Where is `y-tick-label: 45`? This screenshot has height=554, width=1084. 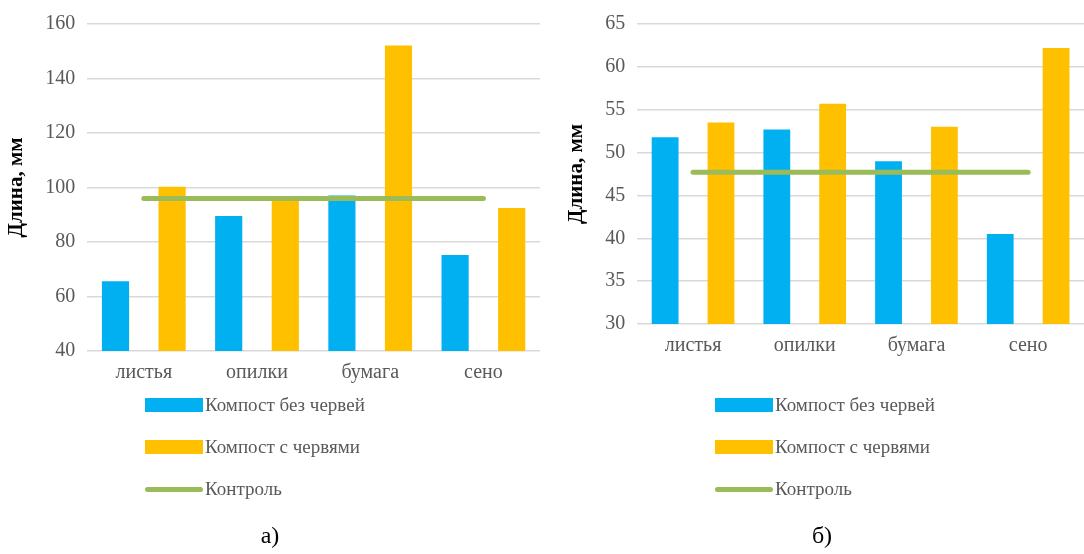
y-tick-label: 45 is located at coordinates (615, 193).